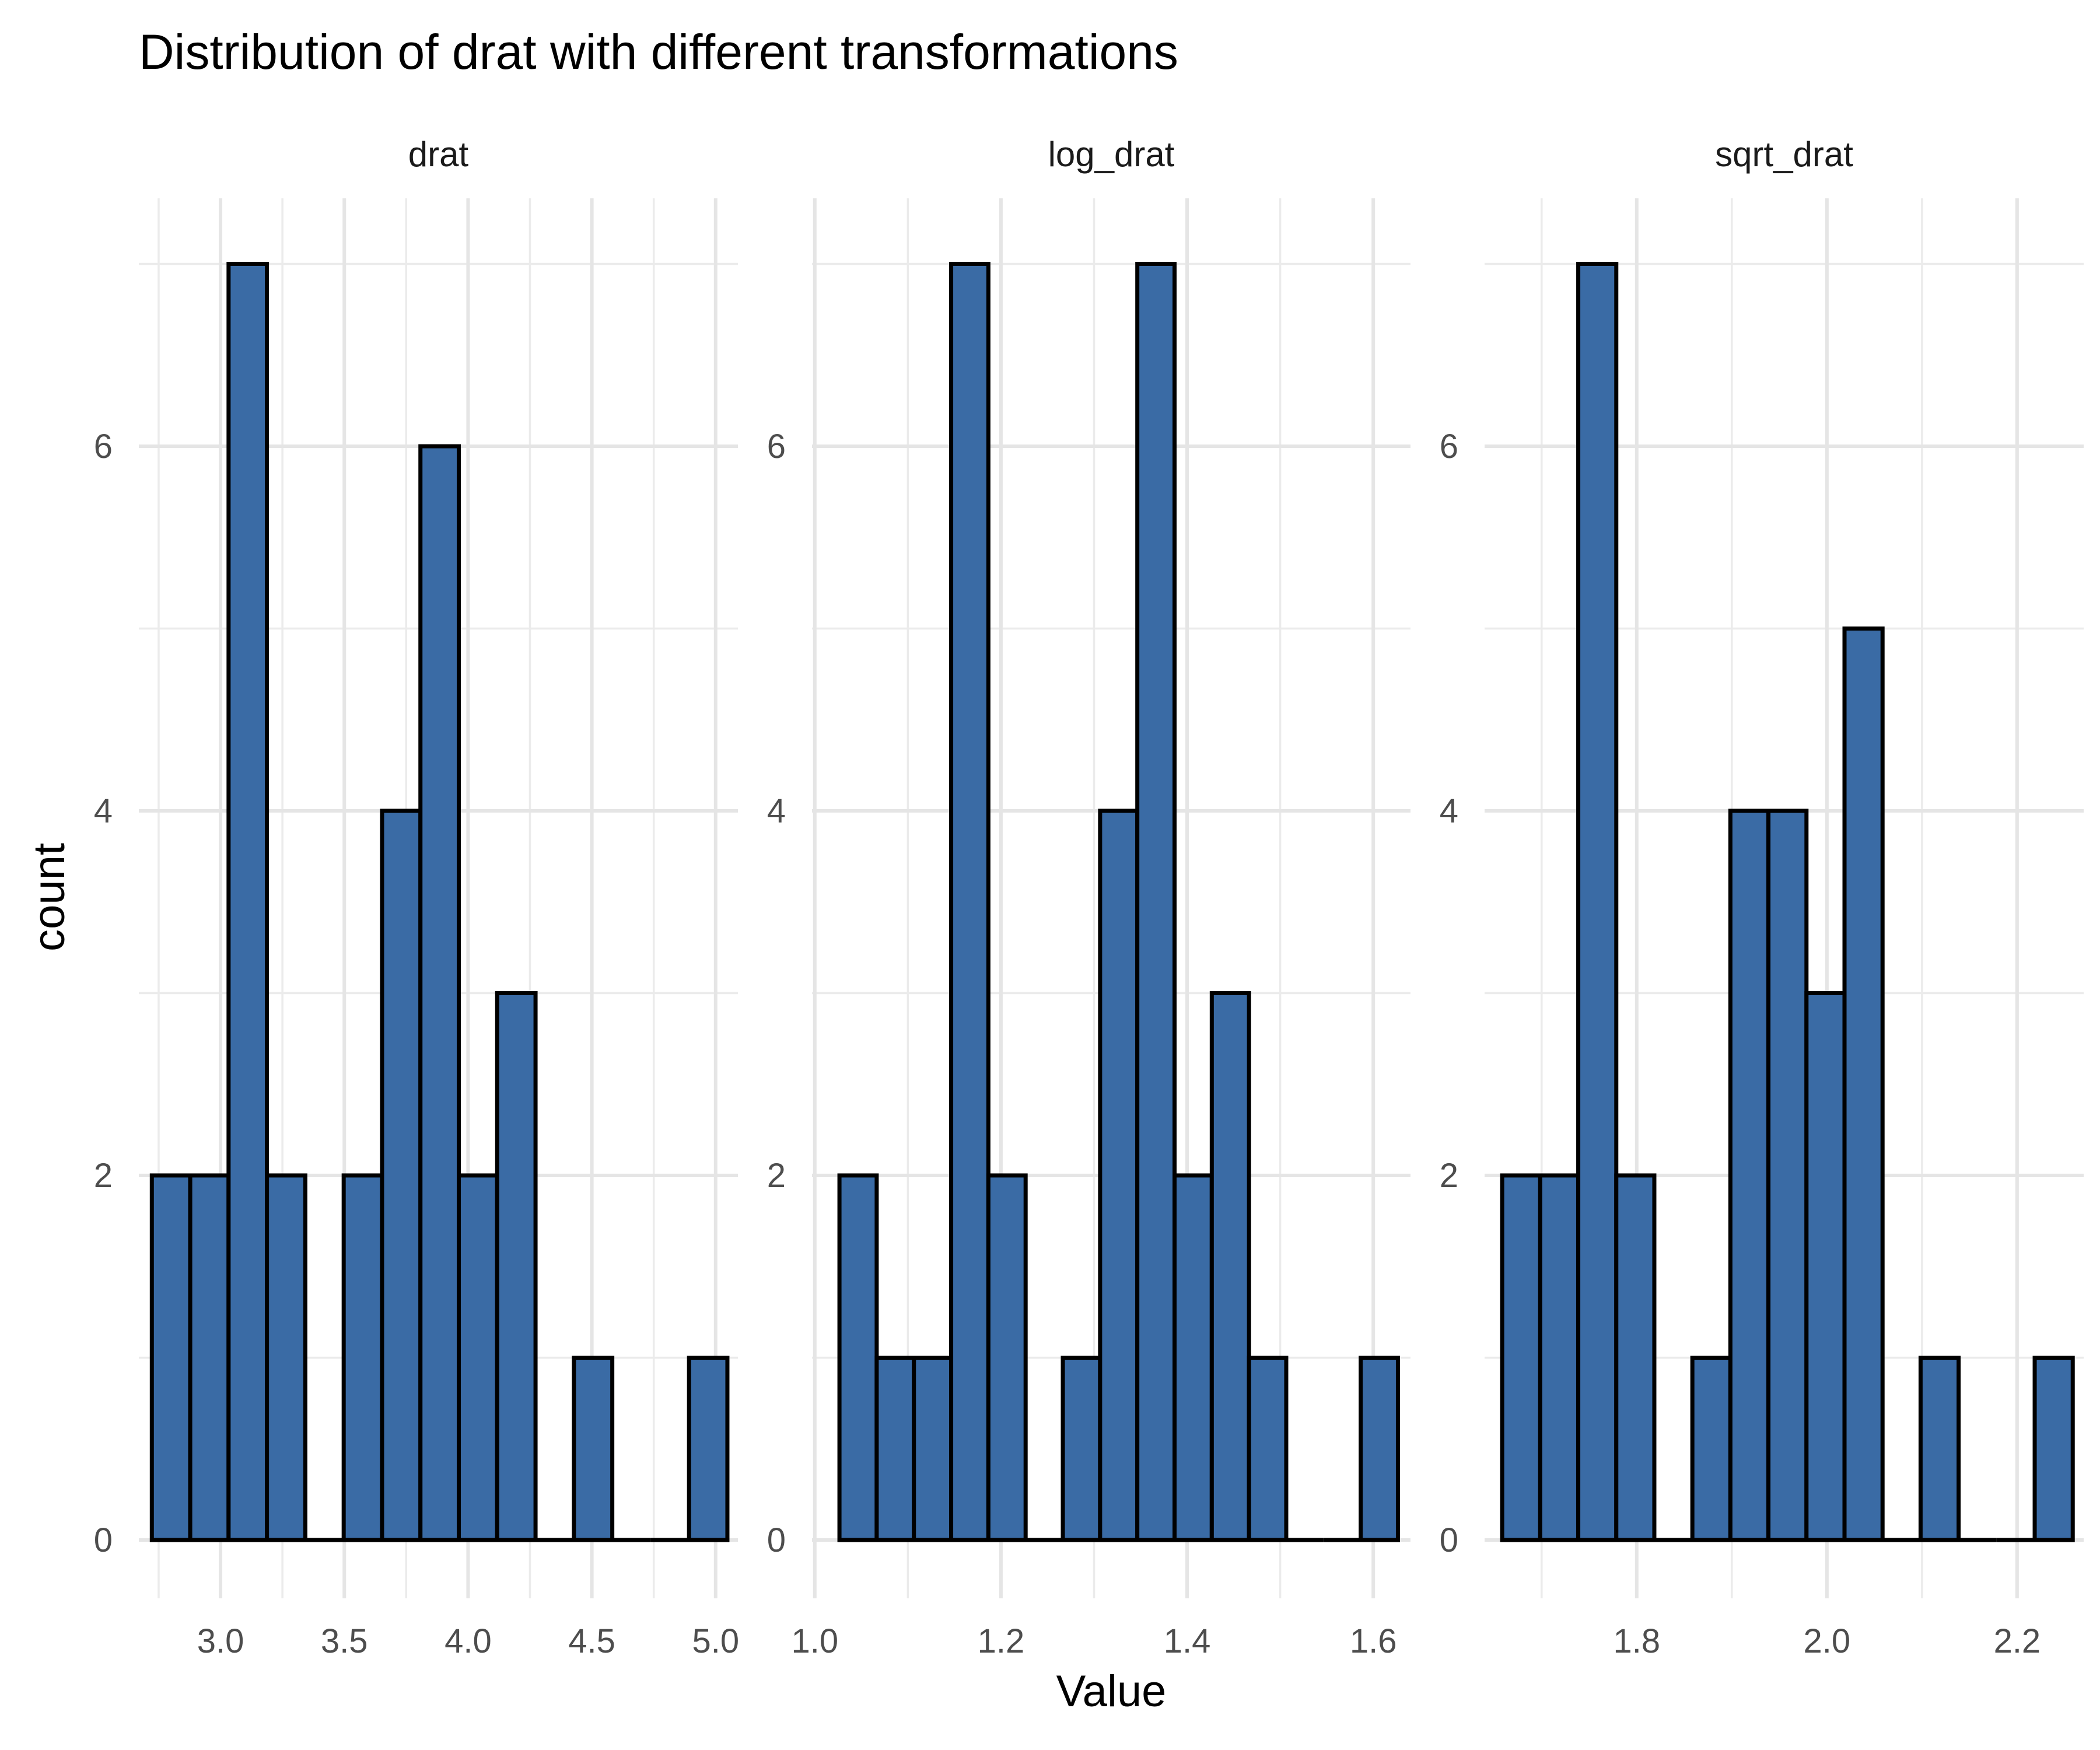 The image size is (2100, 1750). What do you see at coordinates (2017, 1641) in the screenshot?
I see `x-tick-label: 2.2` at bounding box center [2017, 1641].